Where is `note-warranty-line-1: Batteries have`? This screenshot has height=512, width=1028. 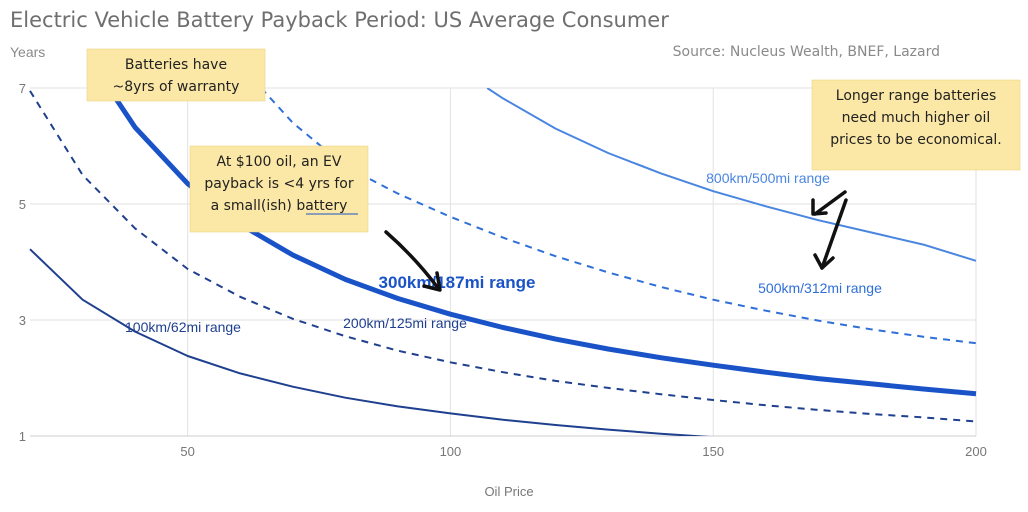 note-warranty-line-1: Batteries have is located at coordinates (176, 65).